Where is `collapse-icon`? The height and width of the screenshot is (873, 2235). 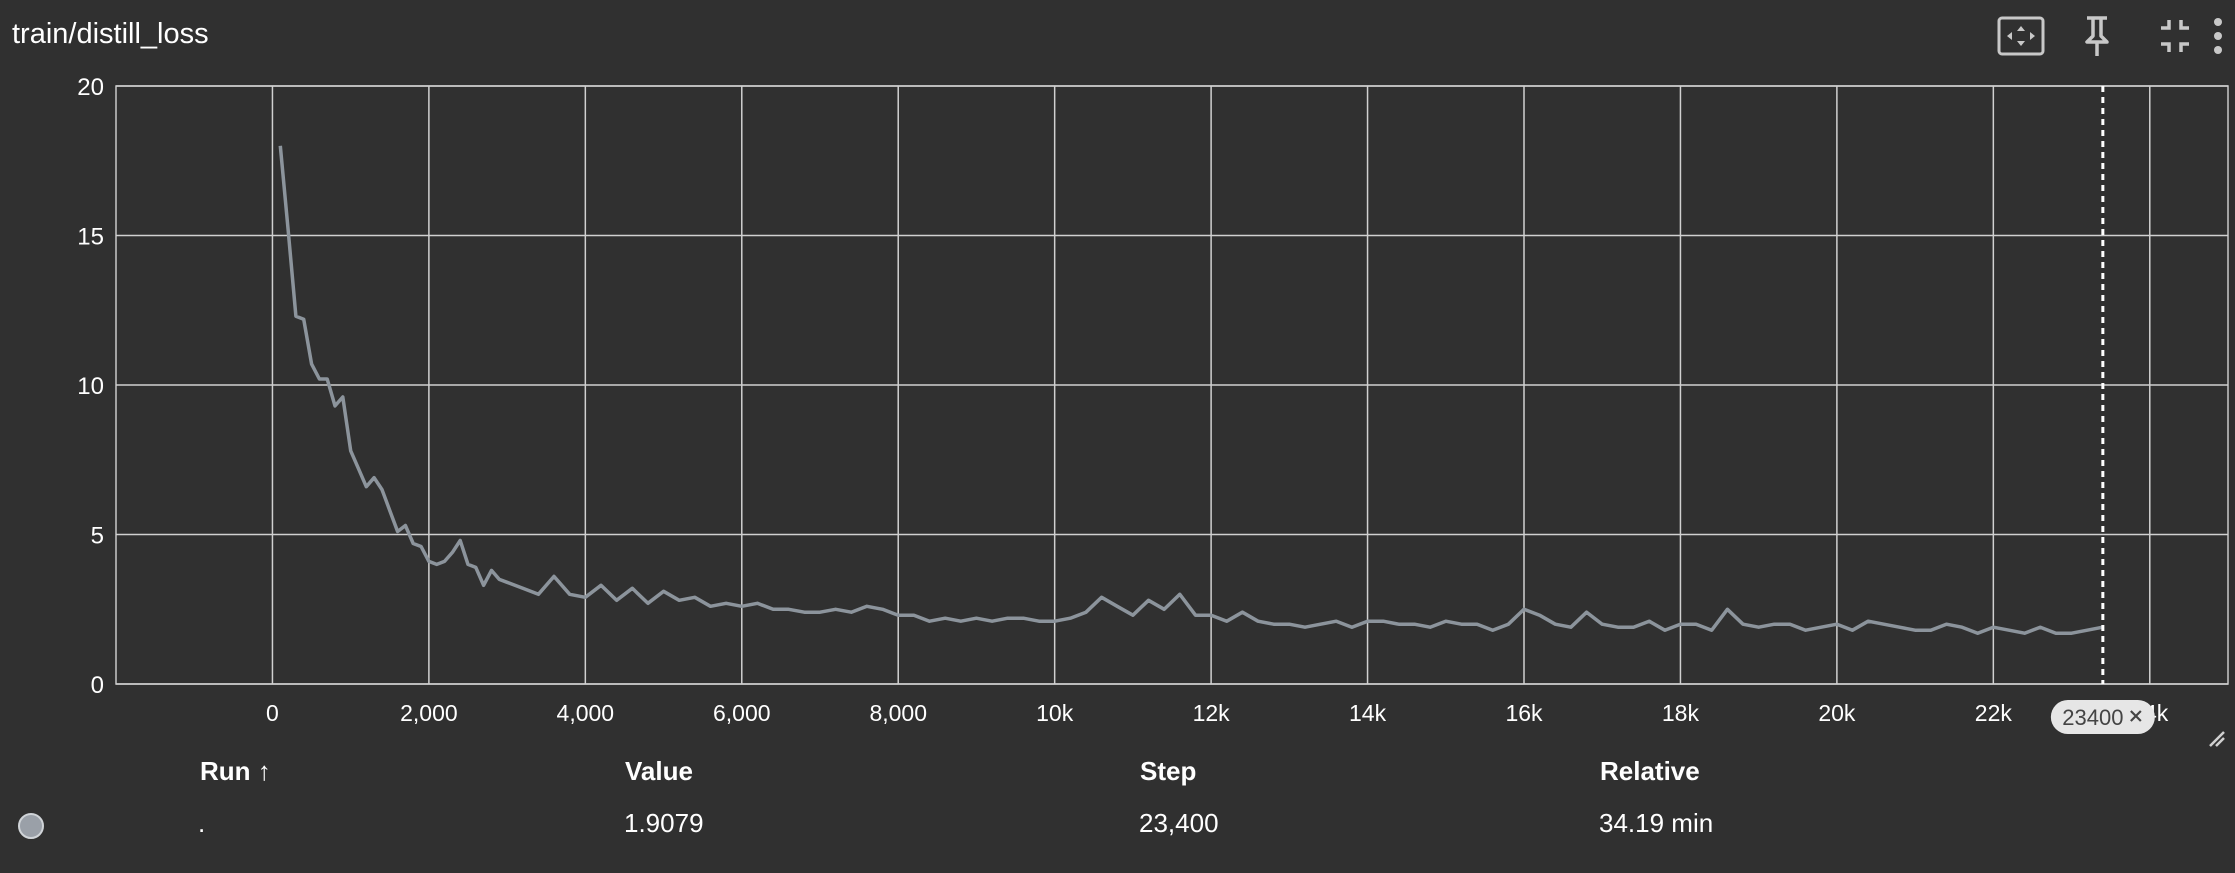 collapse-icon is located at coordinates (2175, 37).